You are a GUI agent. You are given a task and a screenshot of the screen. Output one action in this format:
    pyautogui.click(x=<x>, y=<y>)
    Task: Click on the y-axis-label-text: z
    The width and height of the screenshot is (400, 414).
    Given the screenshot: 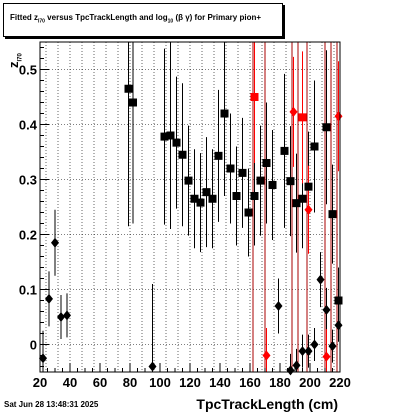 What is the action you would take?
    pyautogui.click(x=13, y=65)
    